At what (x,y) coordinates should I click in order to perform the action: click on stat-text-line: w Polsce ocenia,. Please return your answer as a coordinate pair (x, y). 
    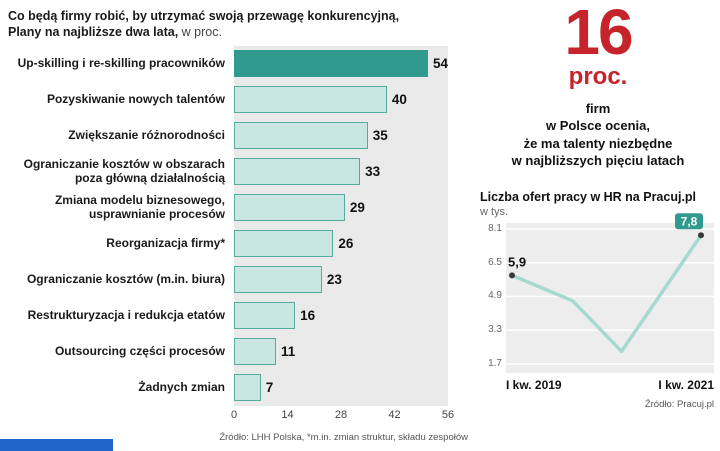
    Looking at the image, I should click on (598, 126).